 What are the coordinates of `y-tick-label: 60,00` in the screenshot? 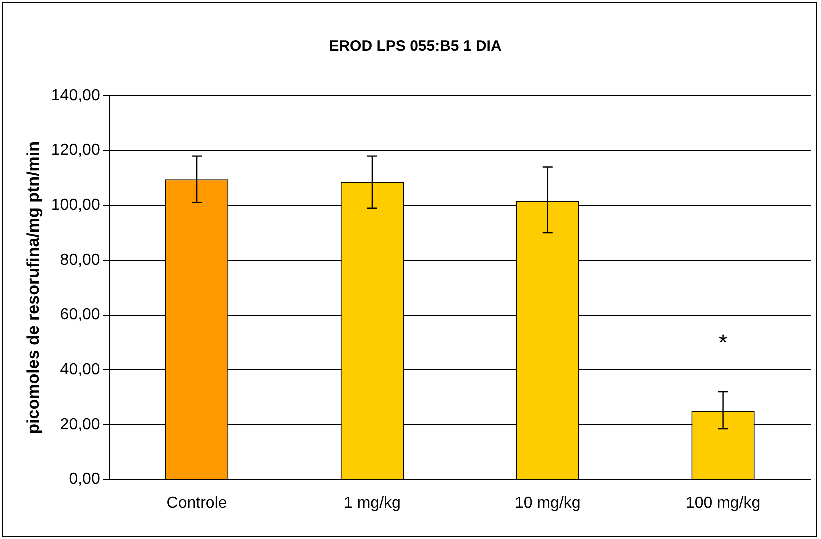 It's located at (80, 315).